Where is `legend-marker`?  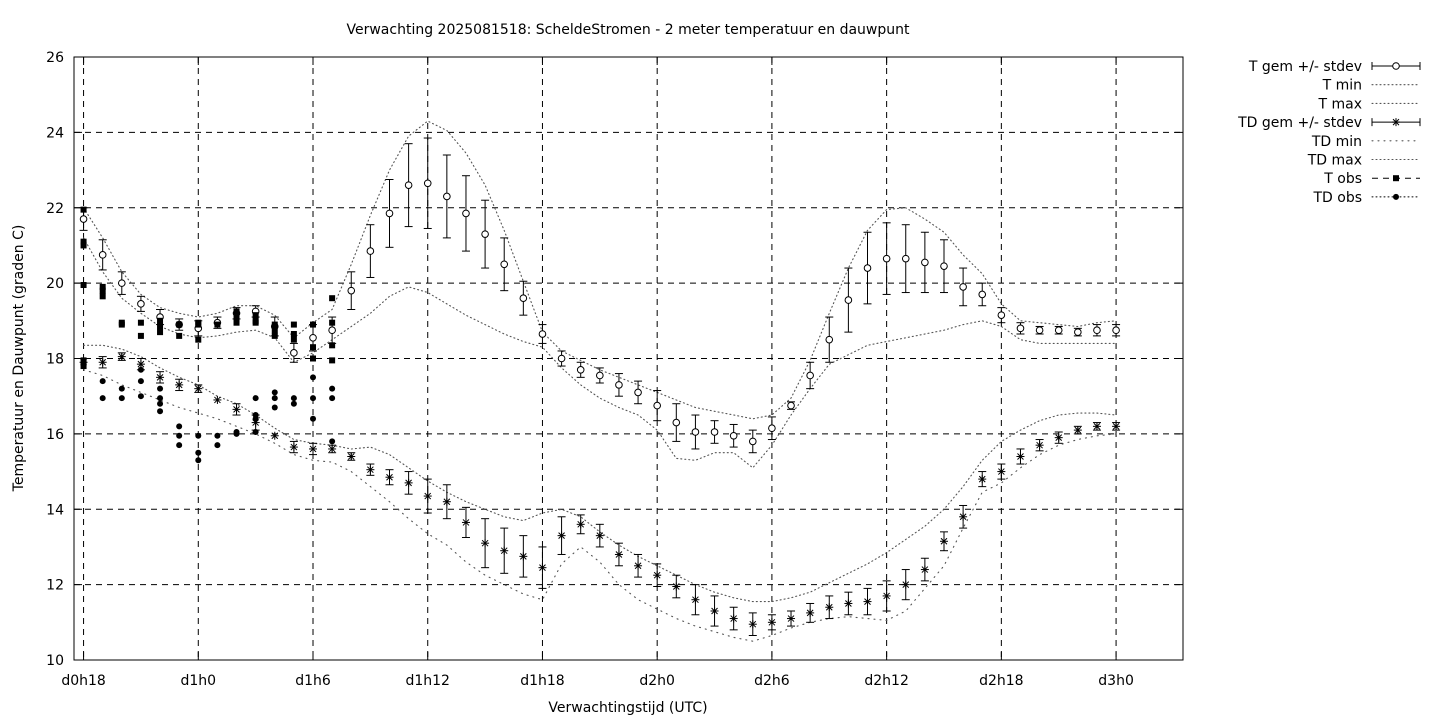
legend-marker is located at coordinates (1396, 196).